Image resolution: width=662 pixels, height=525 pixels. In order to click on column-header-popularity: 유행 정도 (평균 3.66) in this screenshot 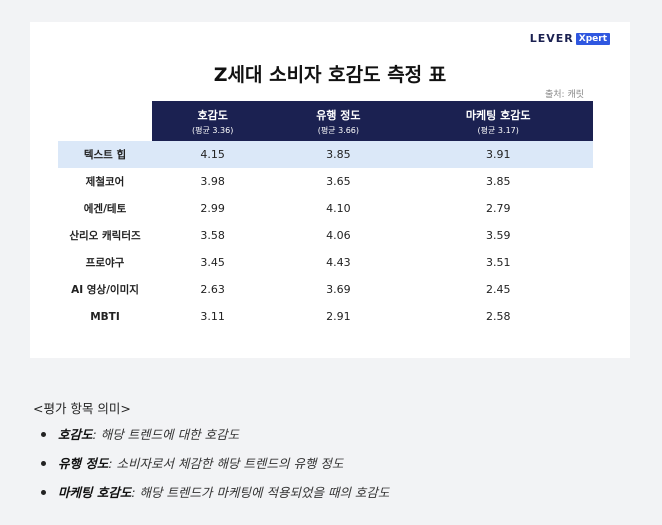, I will do `click(338, 121)`.